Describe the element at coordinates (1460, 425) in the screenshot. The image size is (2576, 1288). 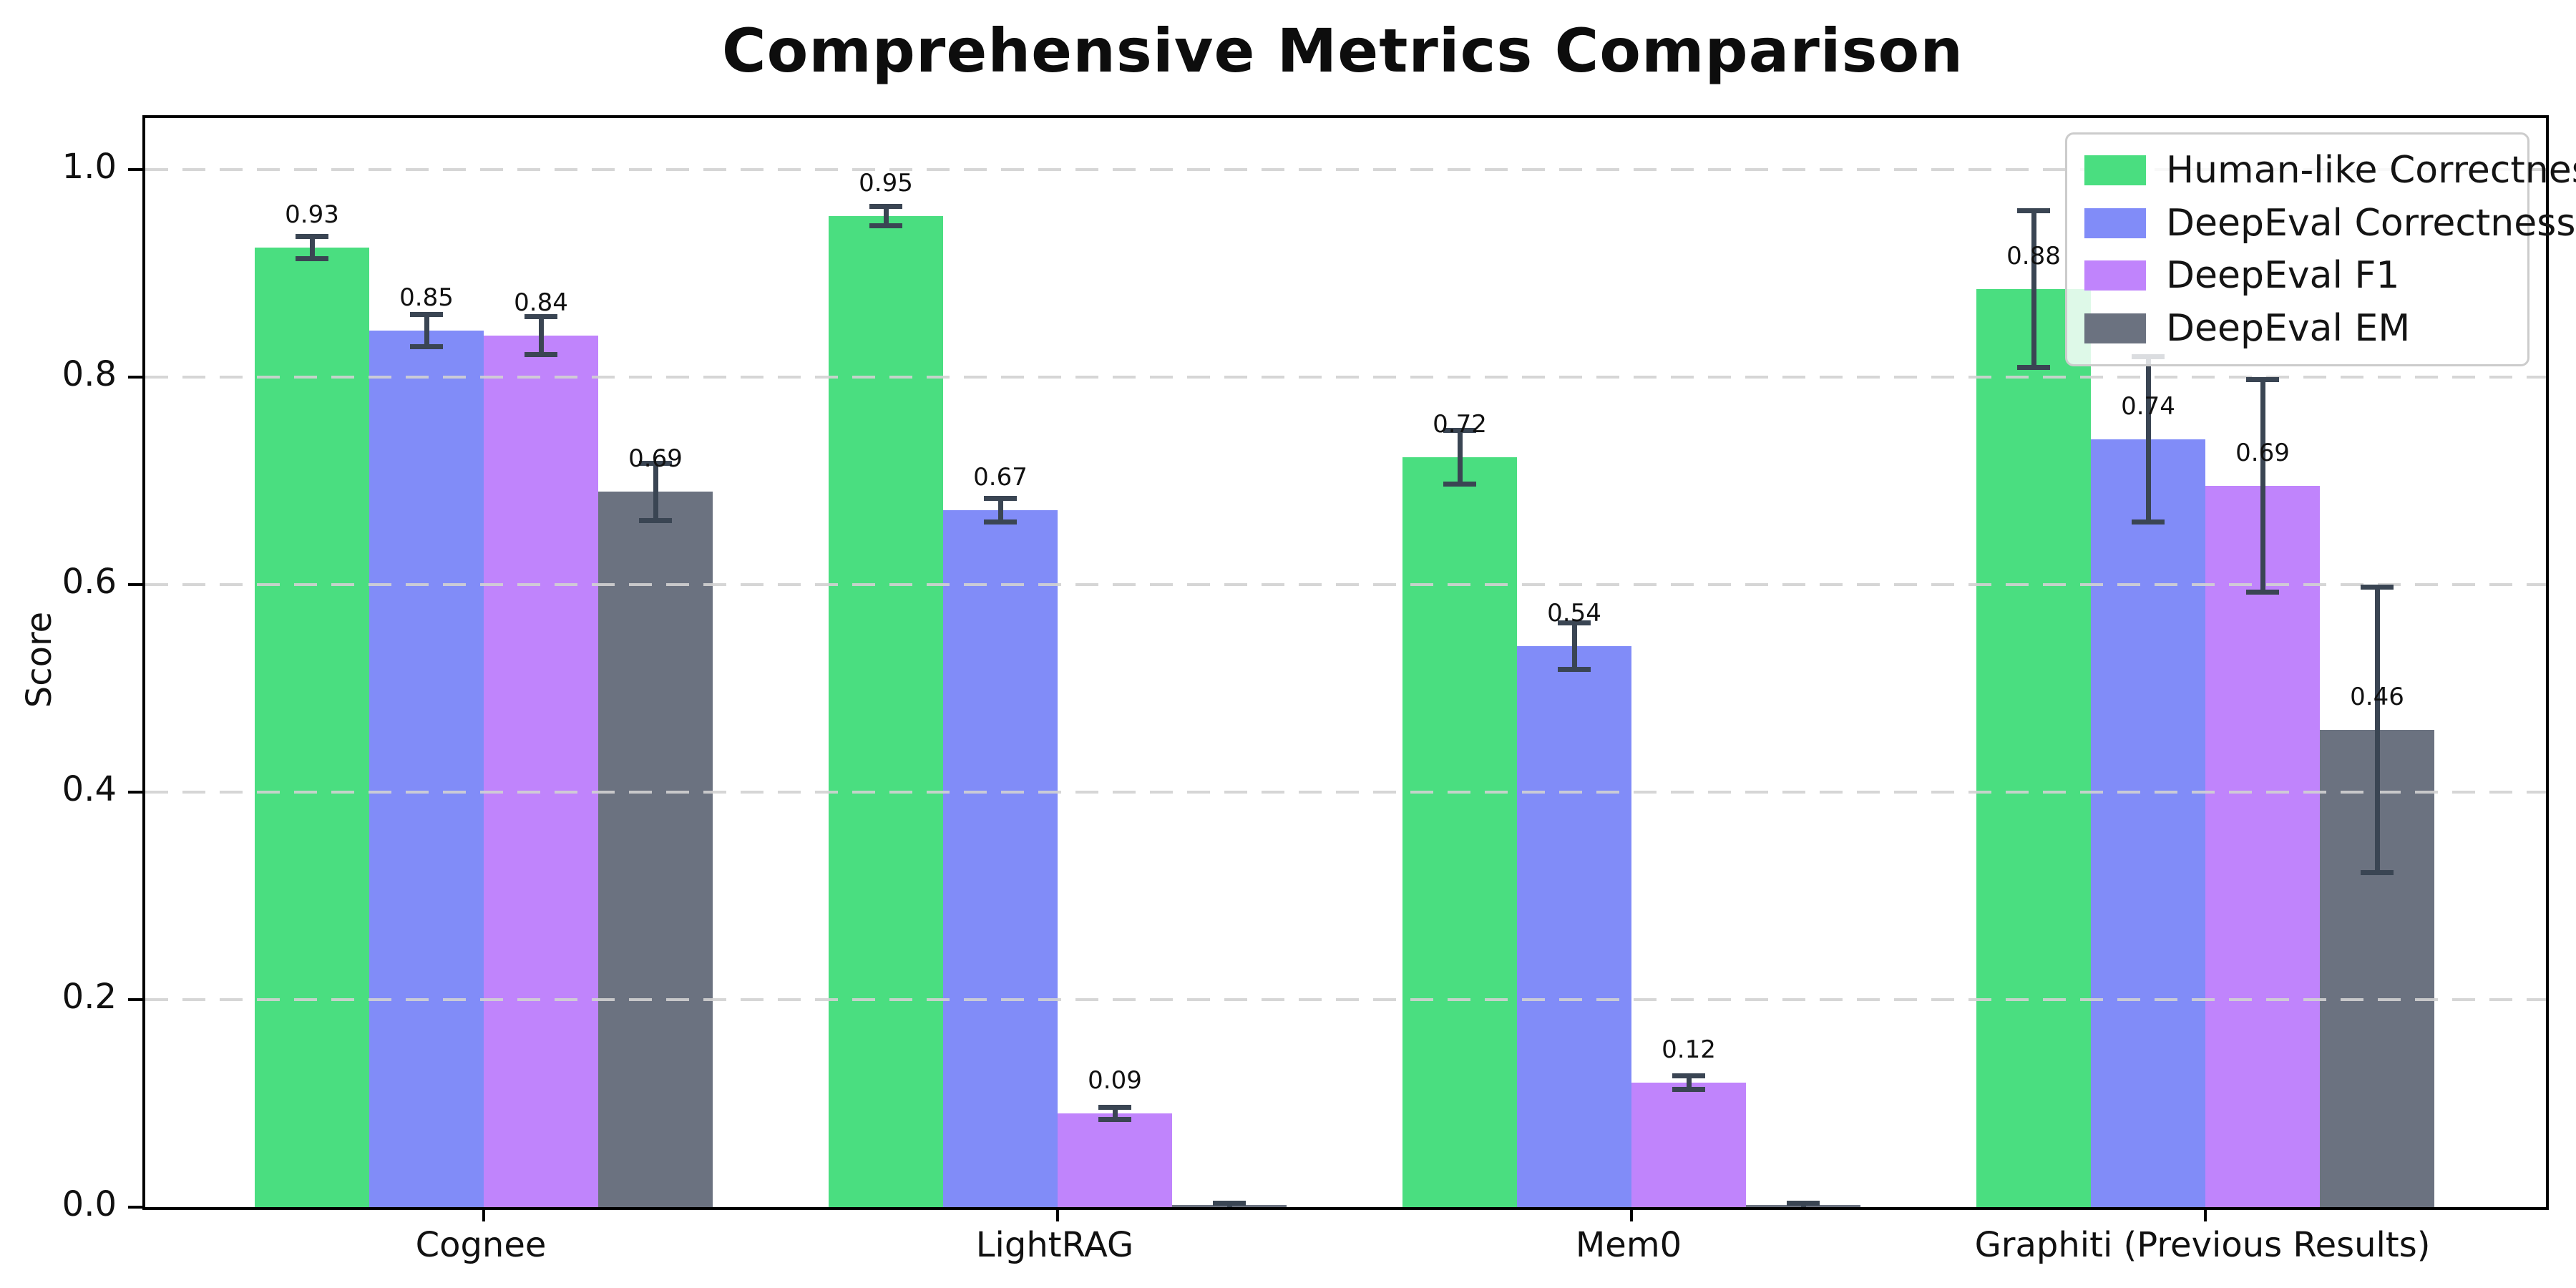
I see `bar-value-label: 0.72` at that location.